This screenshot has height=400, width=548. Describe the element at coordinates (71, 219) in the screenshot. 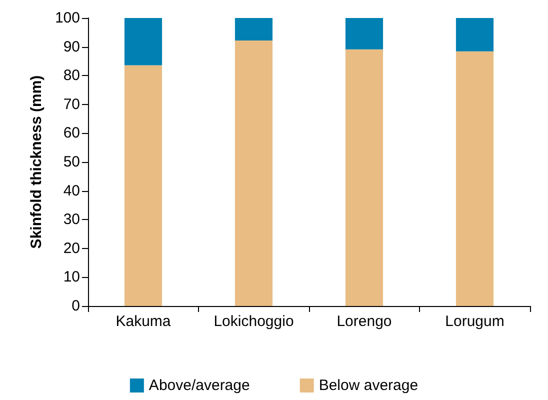

I see `y-tick-label: 30` at that location.